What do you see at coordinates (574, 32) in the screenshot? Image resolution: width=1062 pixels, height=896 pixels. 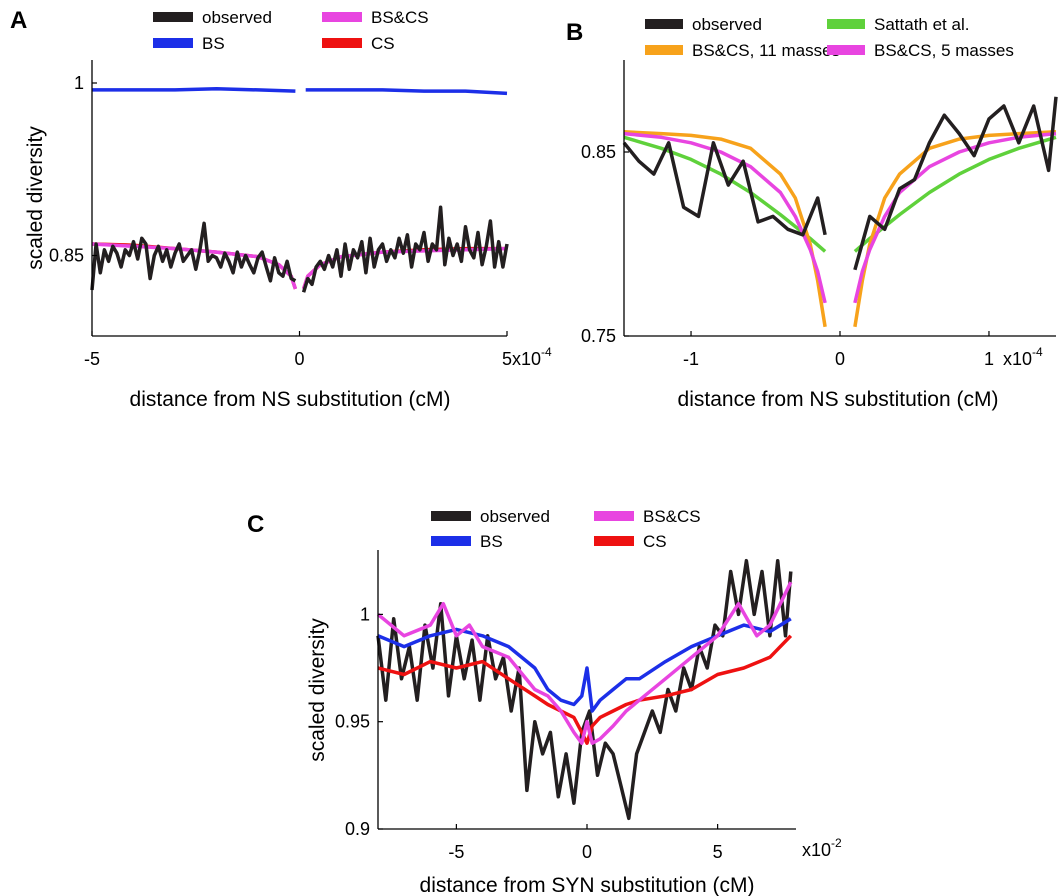 I see `panel-letter: B` at bounding box center [574, 32].